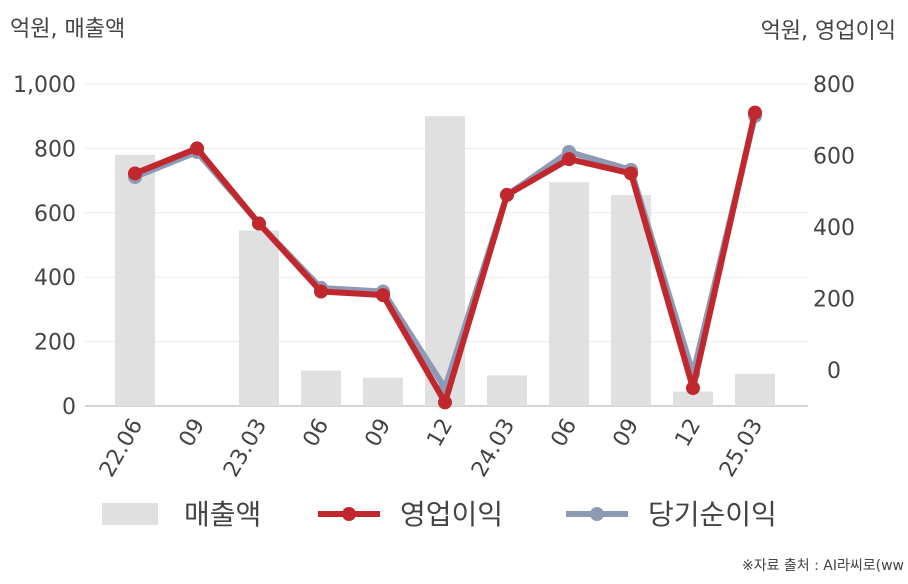 The height and width of the screenshot is (584, 908). Describe the element at coordinates (834, 157) in the screenshot. I see `y2-tick-label: 600` at that location.